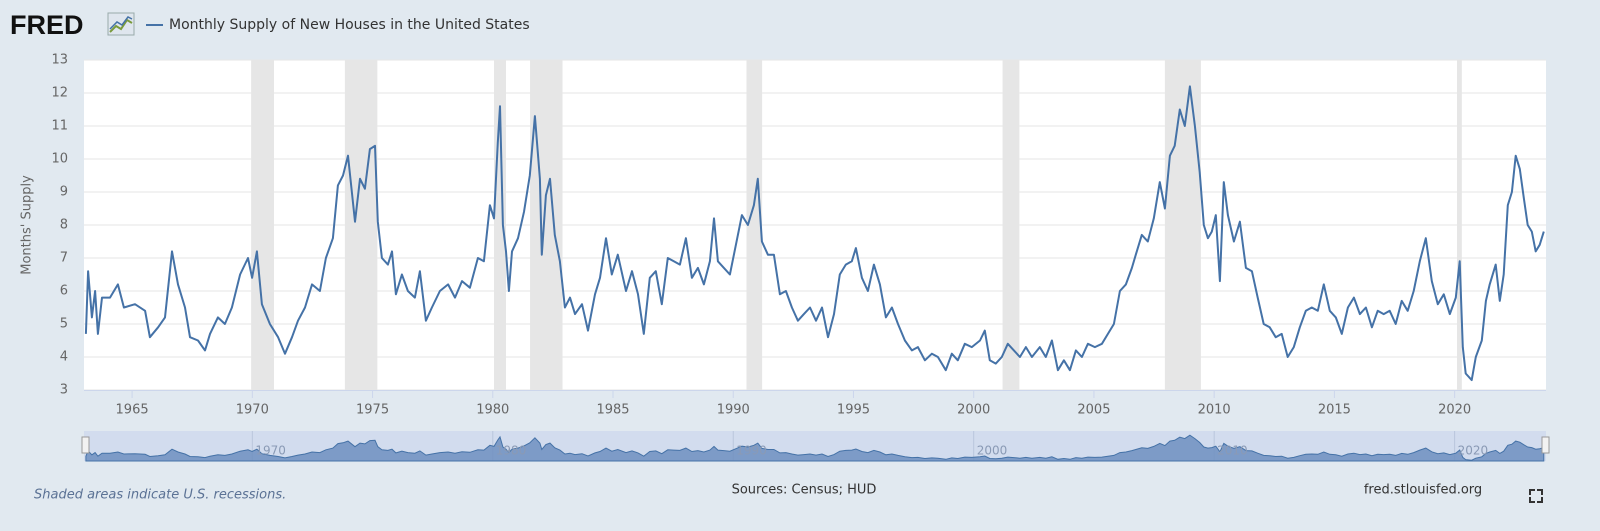  I want to click on navigator-area, so click(815, 448).